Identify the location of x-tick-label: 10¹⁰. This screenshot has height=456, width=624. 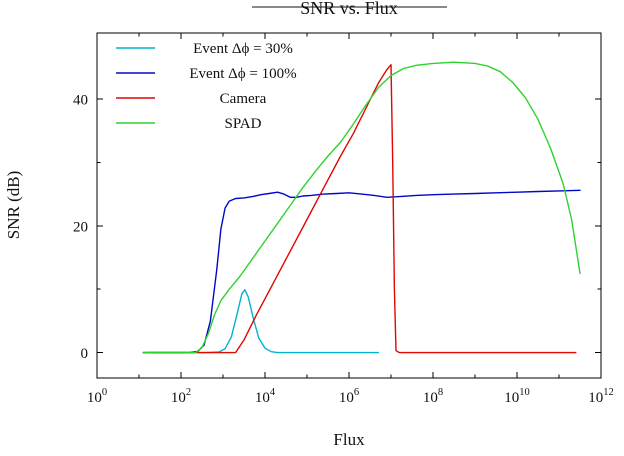
(517, 396).